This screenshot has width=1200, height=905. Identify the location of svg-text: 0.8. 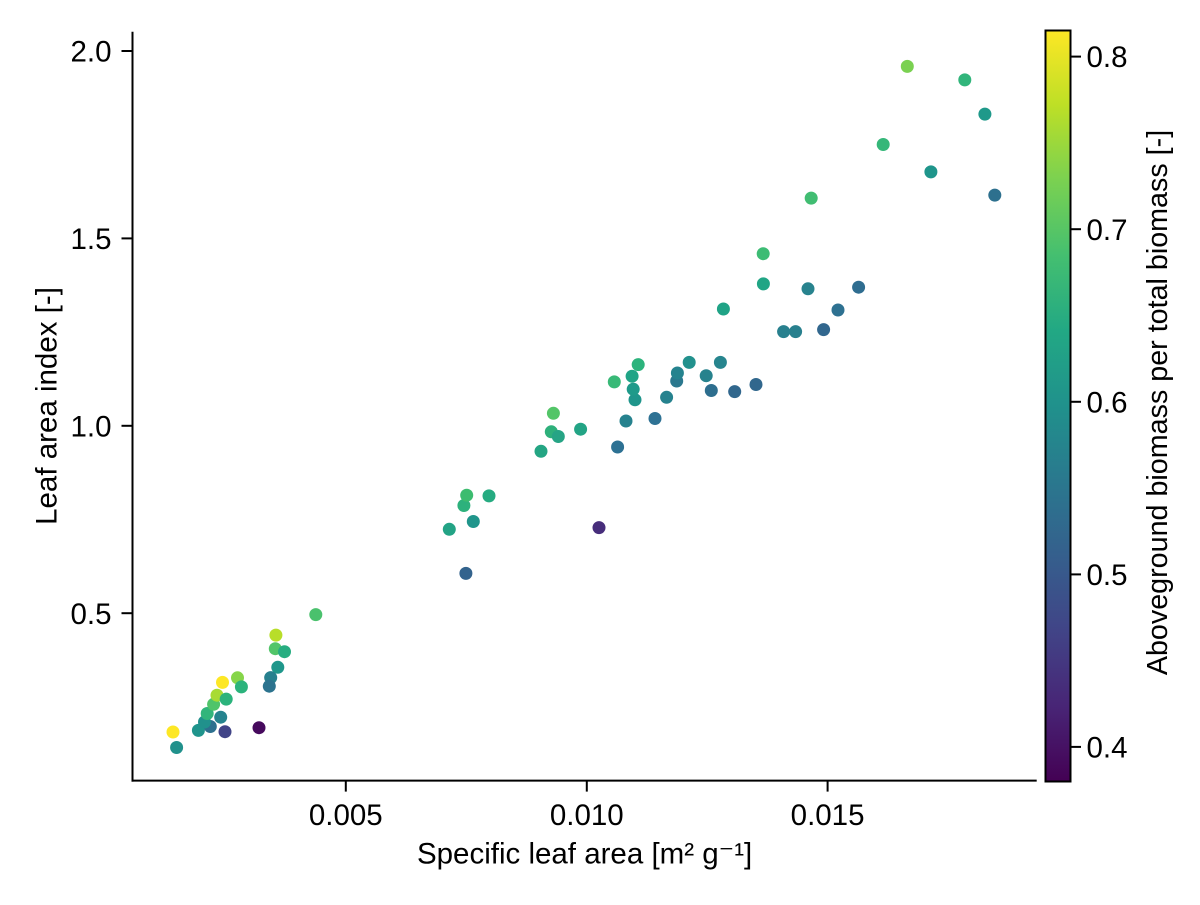
(1107, 57).